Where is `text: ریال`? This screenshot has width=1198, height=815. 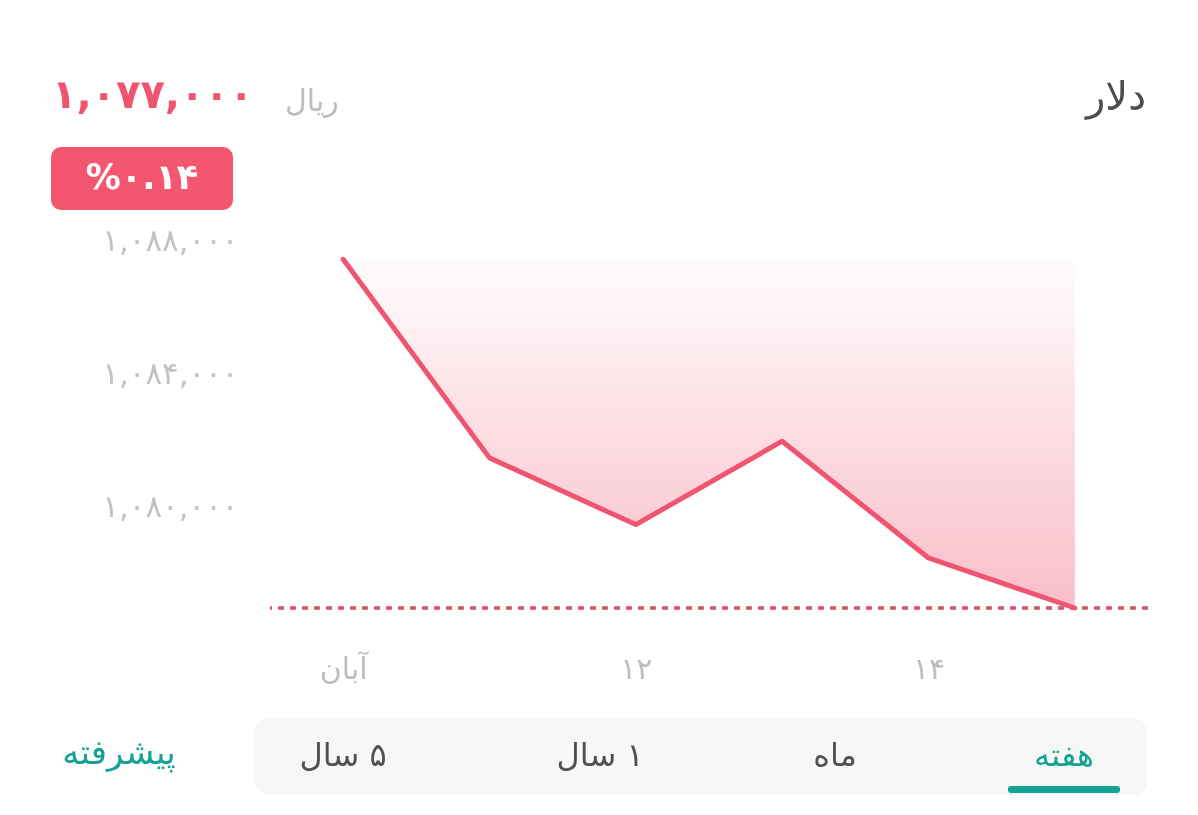
text: ریال is located at coordinates (312, 101).